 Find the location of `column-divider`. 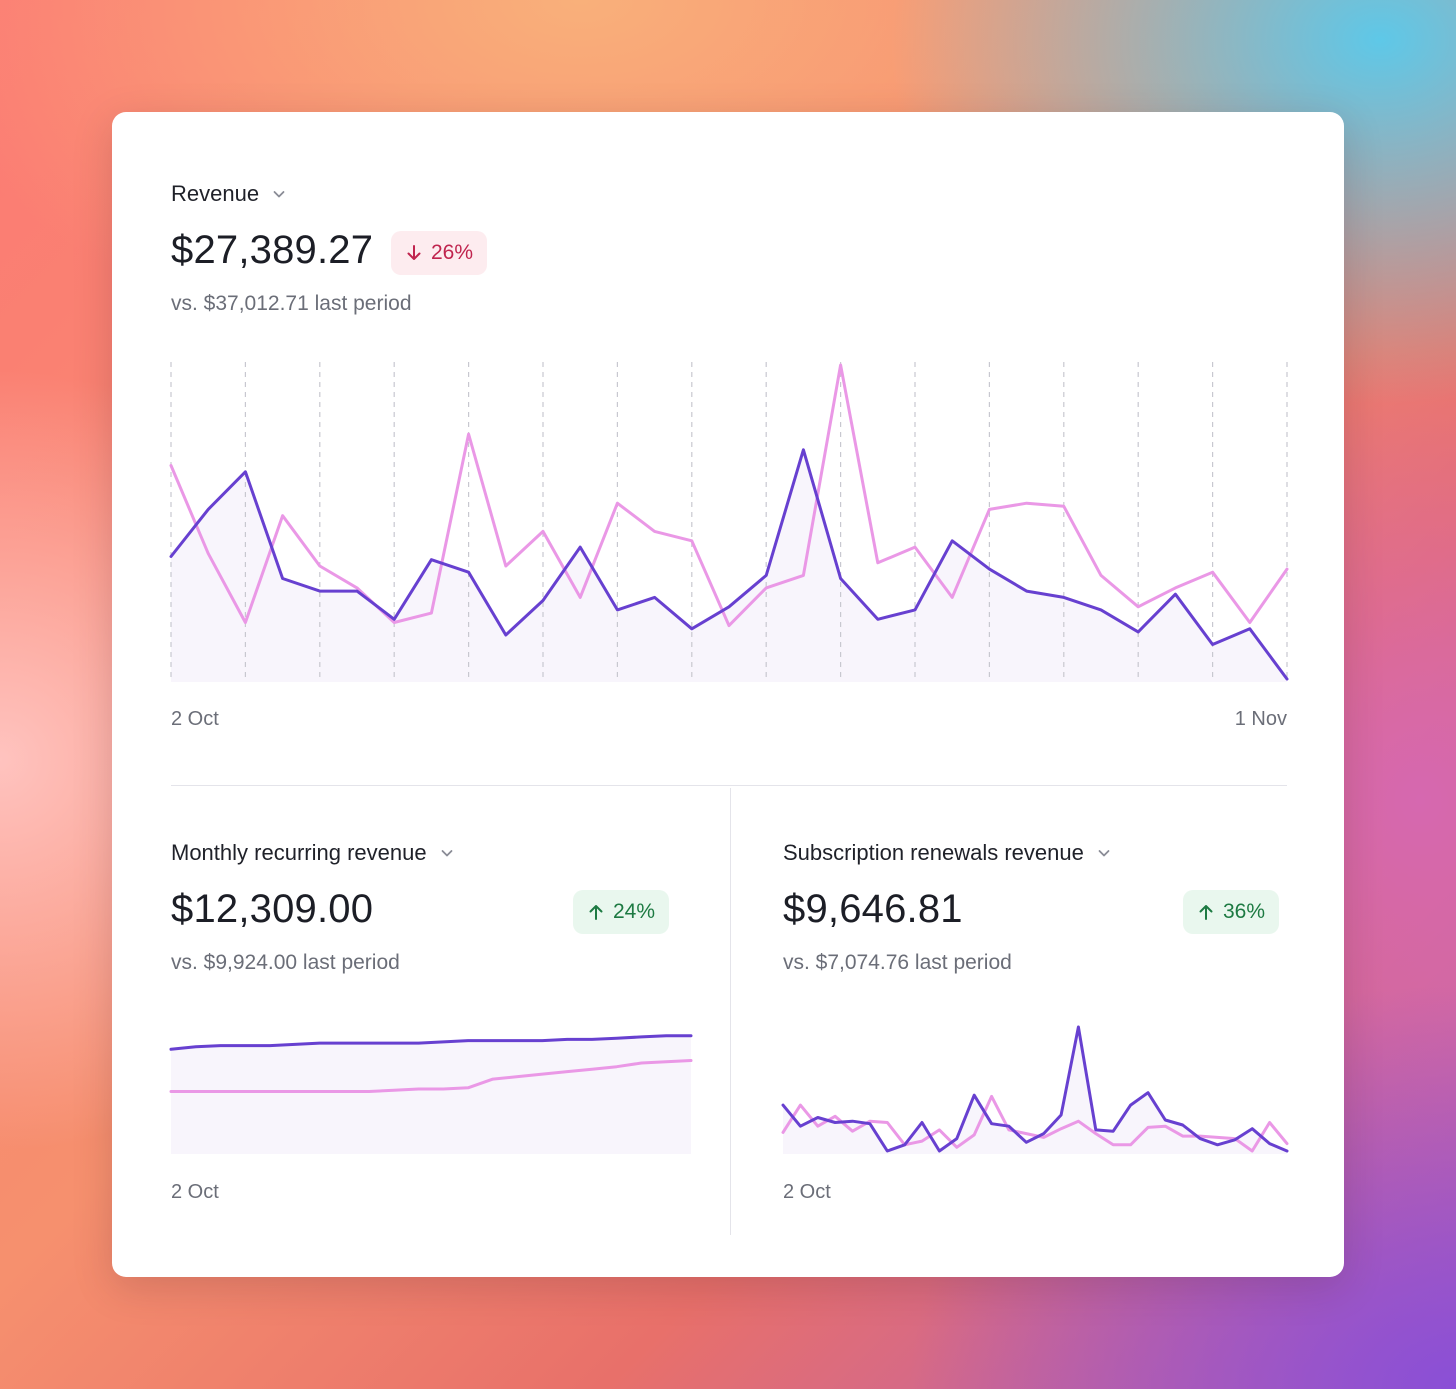

column-divider is located at coordinates (730, 1011).